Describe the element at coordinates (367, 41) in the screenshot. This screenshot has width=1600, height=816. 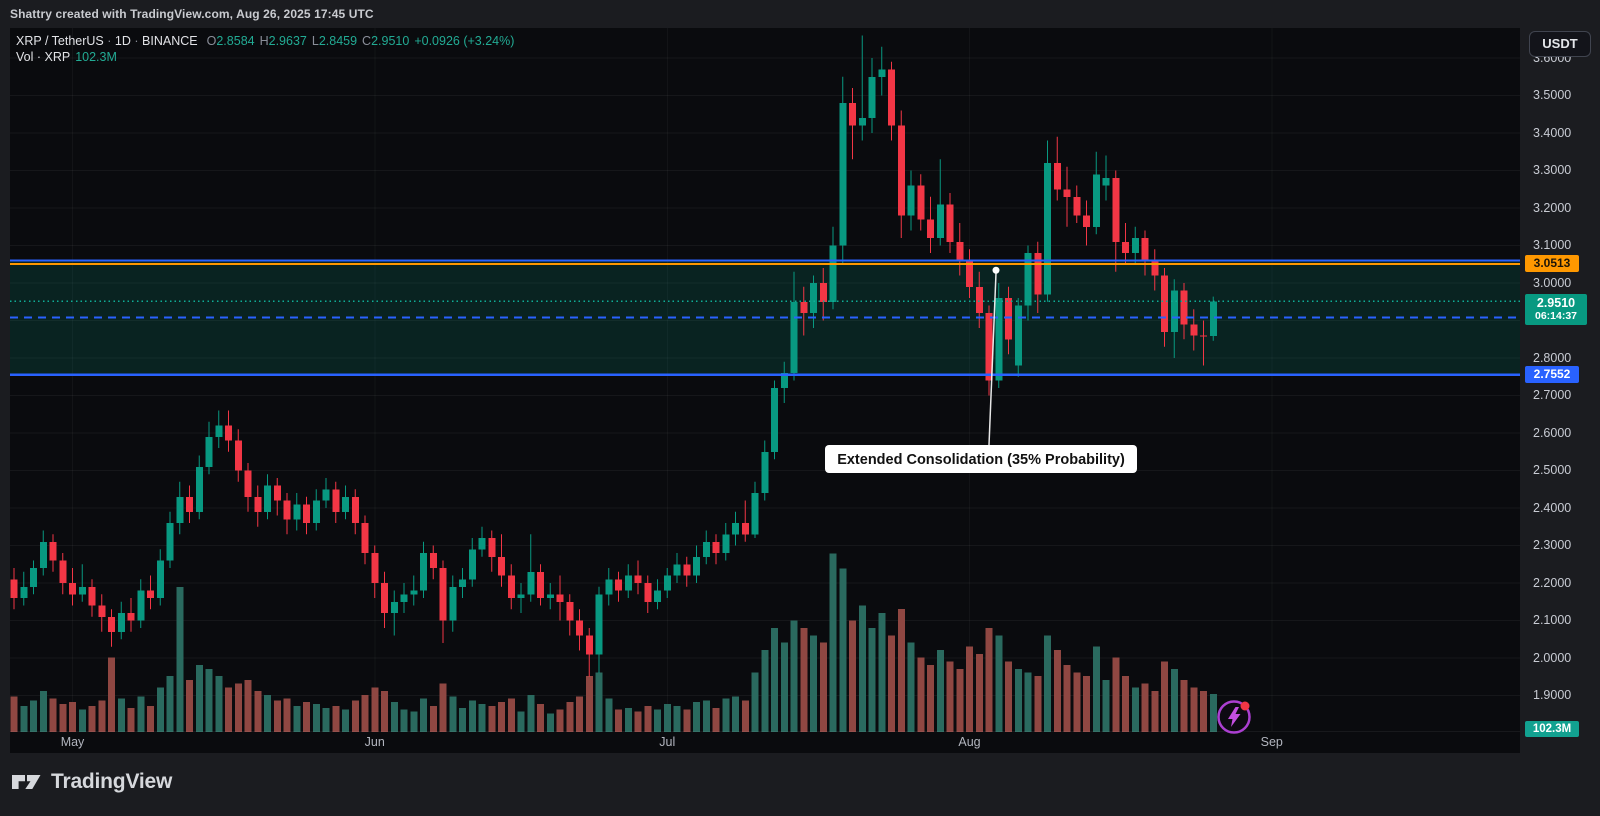
I see `close-label: C` at that location.